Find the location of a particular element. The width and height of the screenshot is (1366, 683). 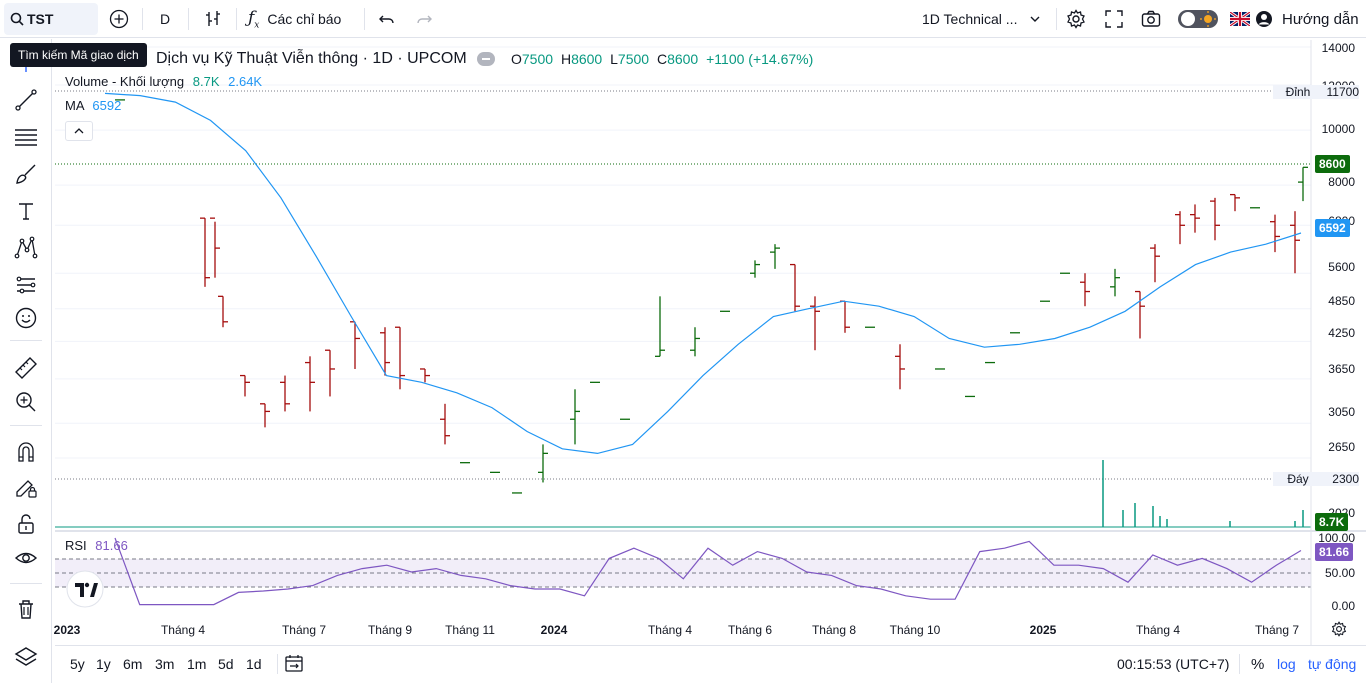

rsi-legend: RSI 81.66 is located at coordinates (96, 545).